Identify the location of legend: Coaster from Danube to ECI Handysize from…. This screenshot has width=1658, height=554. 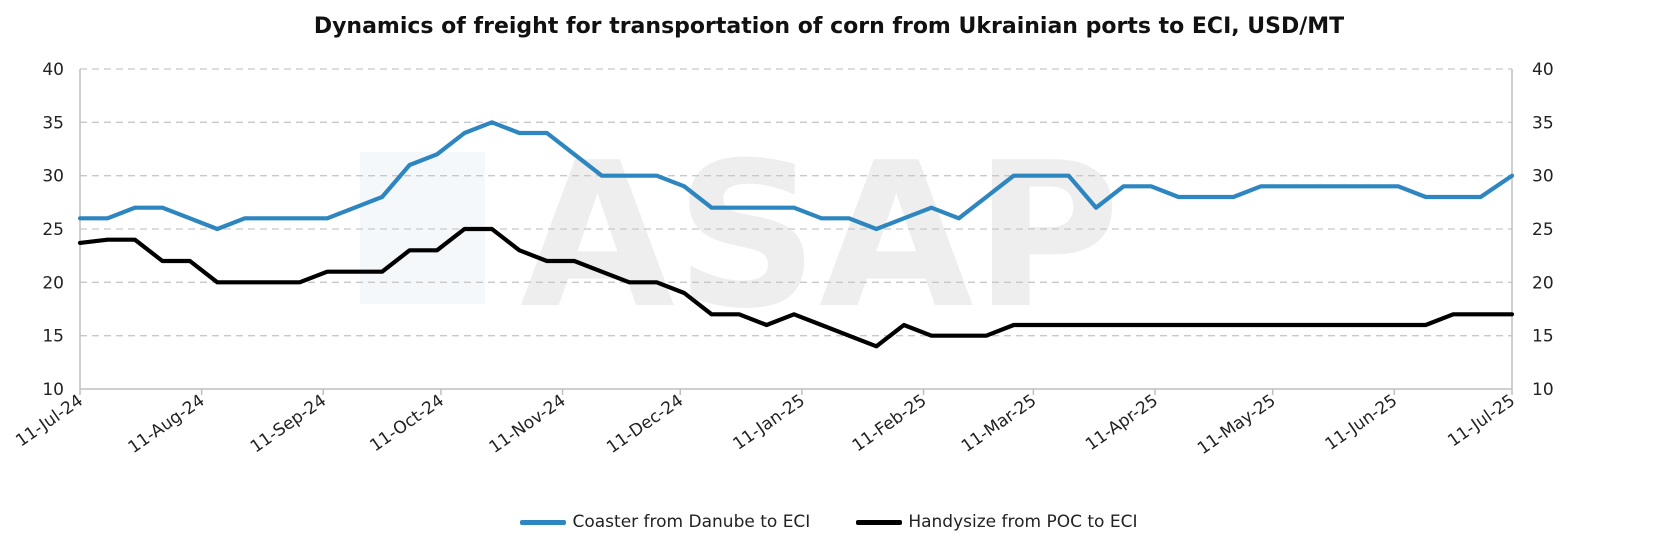
(829, 522).